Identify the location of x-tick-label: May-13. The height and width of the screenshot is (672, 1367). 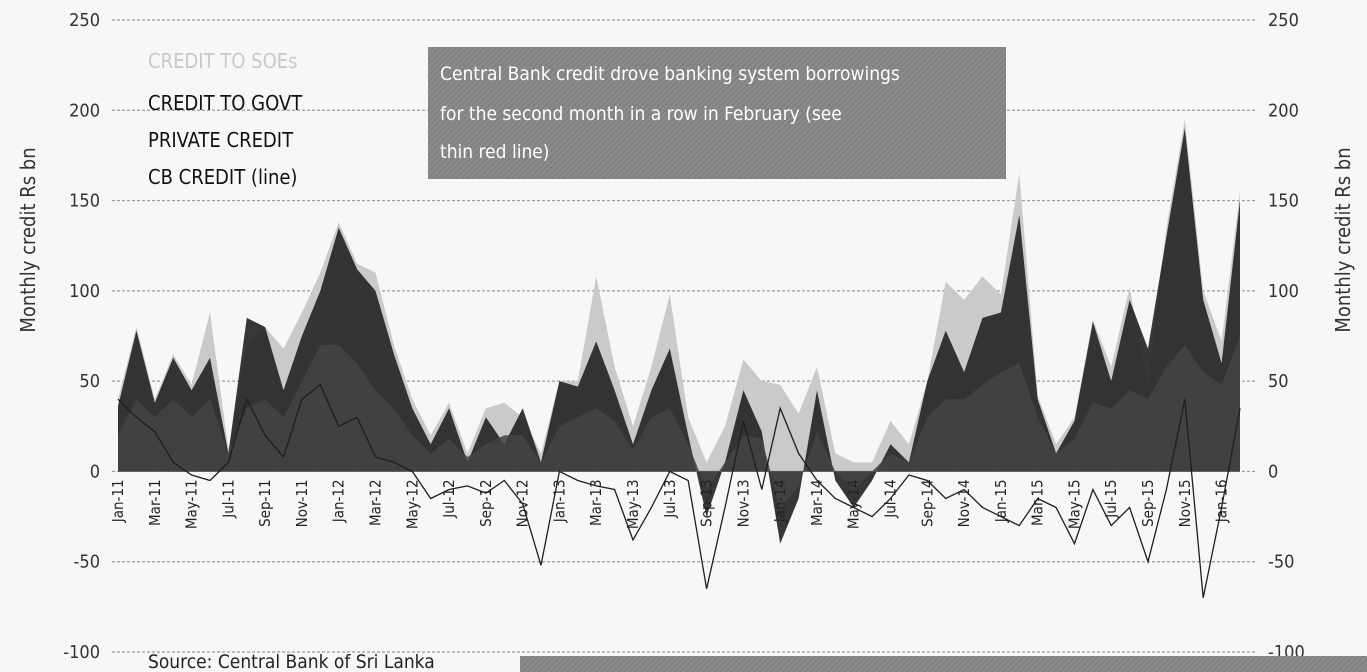
(633, 504).